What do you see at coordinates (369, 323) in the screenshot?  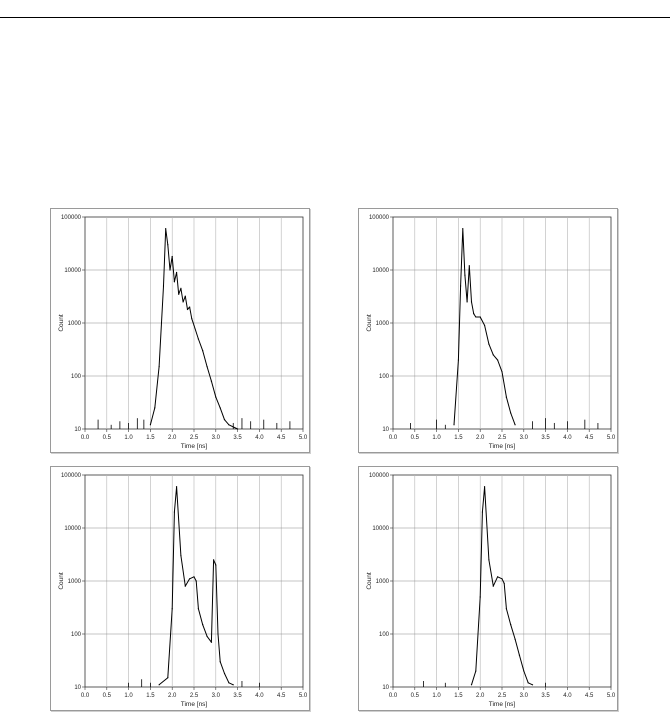 I see `y-axis-title: Count` at bounding box center [369, 323].